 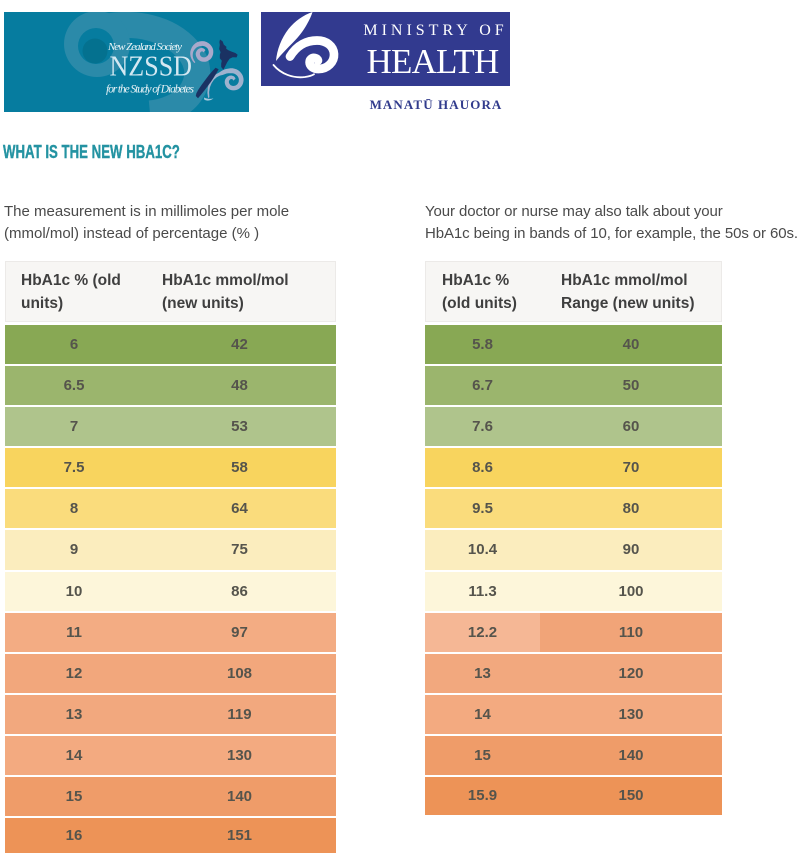 I want to click on svg-text: New Zealand Society, so click(x=144, y=47).